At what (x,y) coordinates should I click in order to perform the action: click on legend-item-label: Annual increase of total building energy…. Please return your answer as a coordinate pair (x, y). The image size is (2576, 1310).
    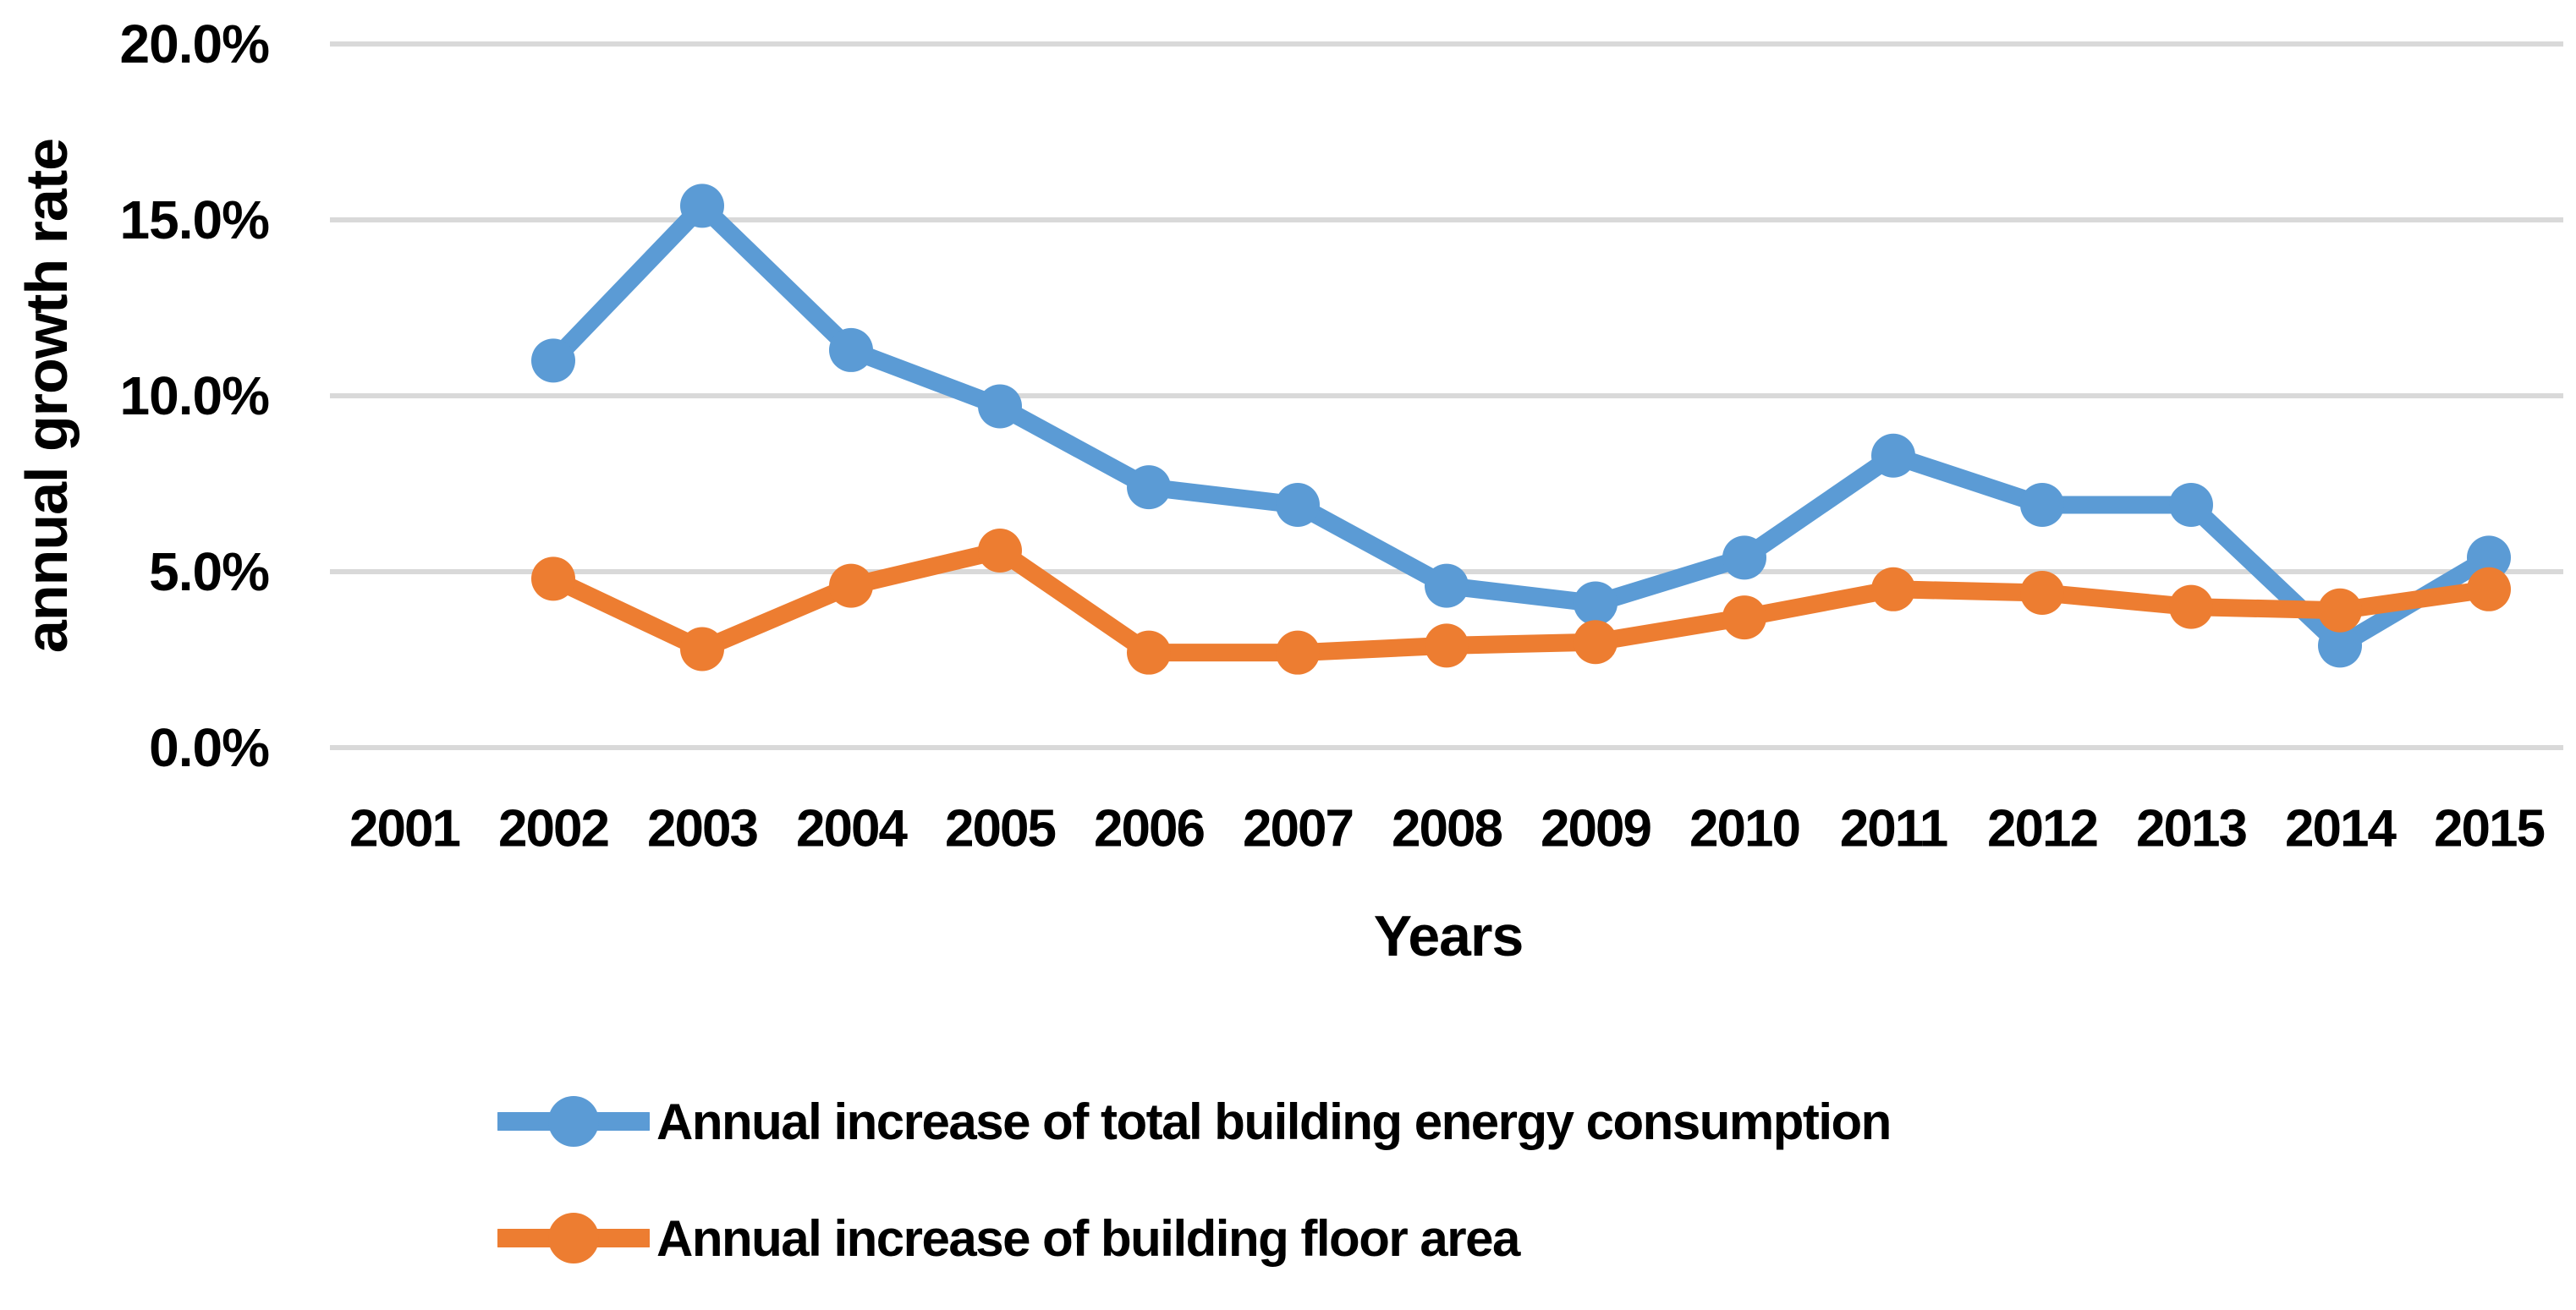
    Looking at the image, I should click on (1274, 1122).